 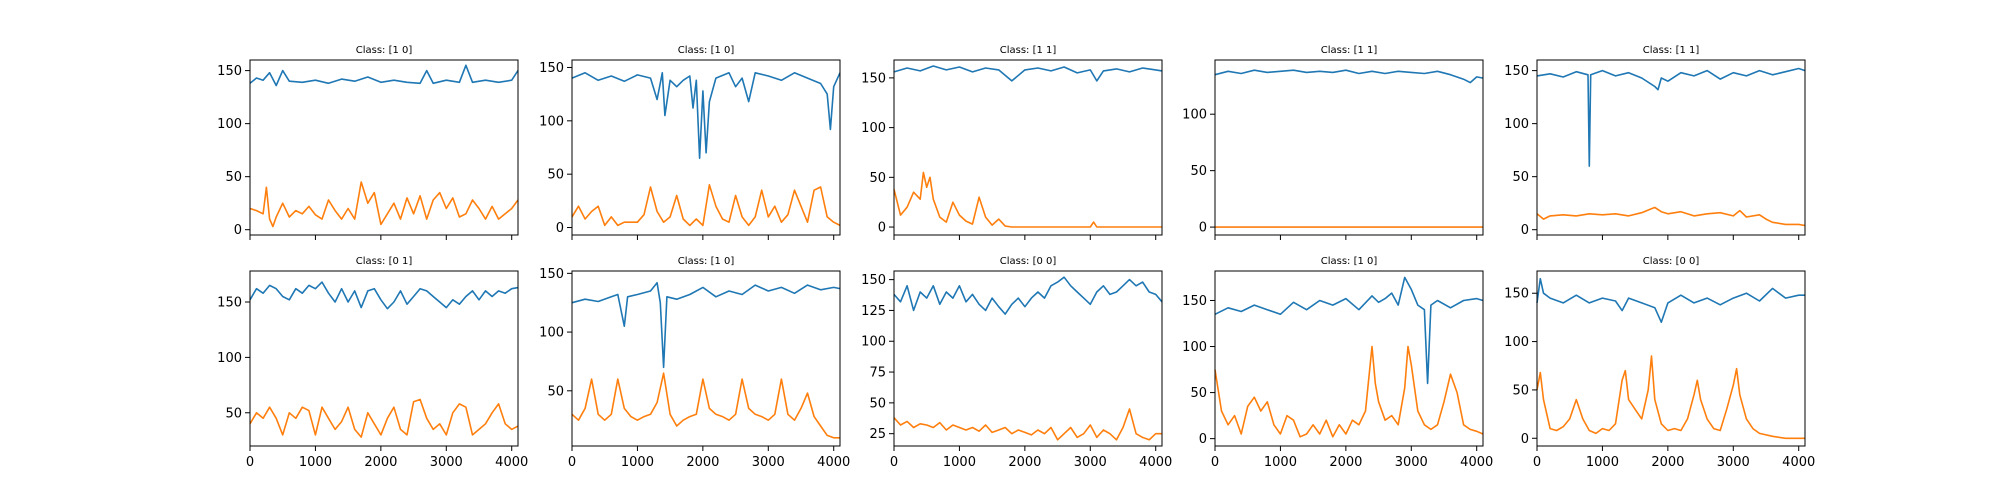 What do you see at coordinates (873, 311) in the screenshot?
I see `y-tick-label: 125` at bounding box center [873, 311].